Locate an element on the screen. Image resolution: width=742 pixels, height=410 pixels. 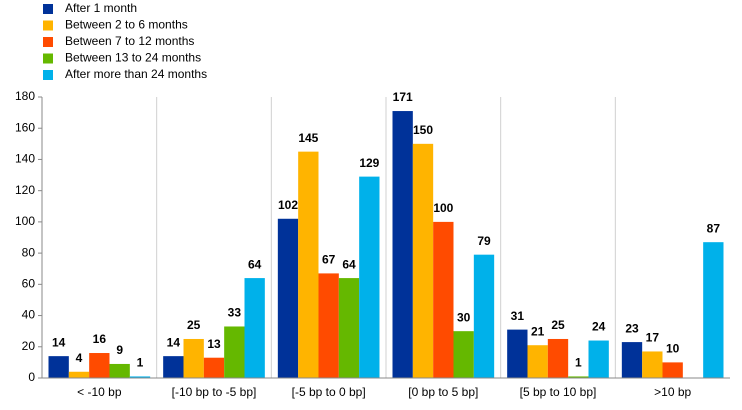
x-tick-label: [0 bp to 5 bp] is located at coordinates (443, 392).